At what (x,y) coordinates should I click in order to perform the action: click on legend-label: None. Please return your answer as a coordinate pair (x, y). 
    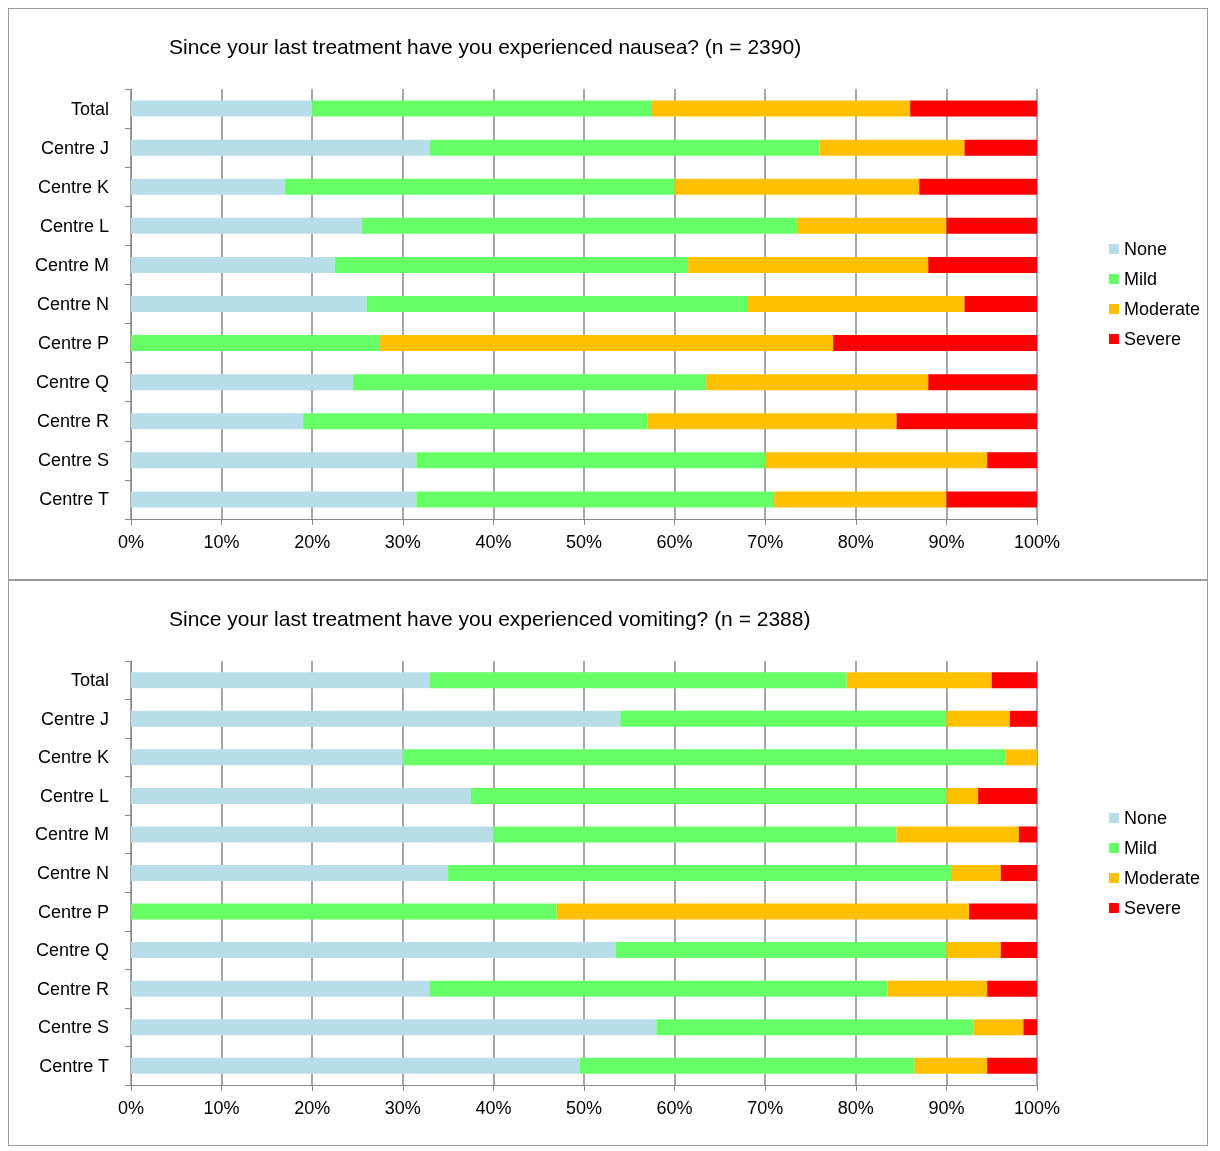
    Looking at the image, I should click on (1145, 818).